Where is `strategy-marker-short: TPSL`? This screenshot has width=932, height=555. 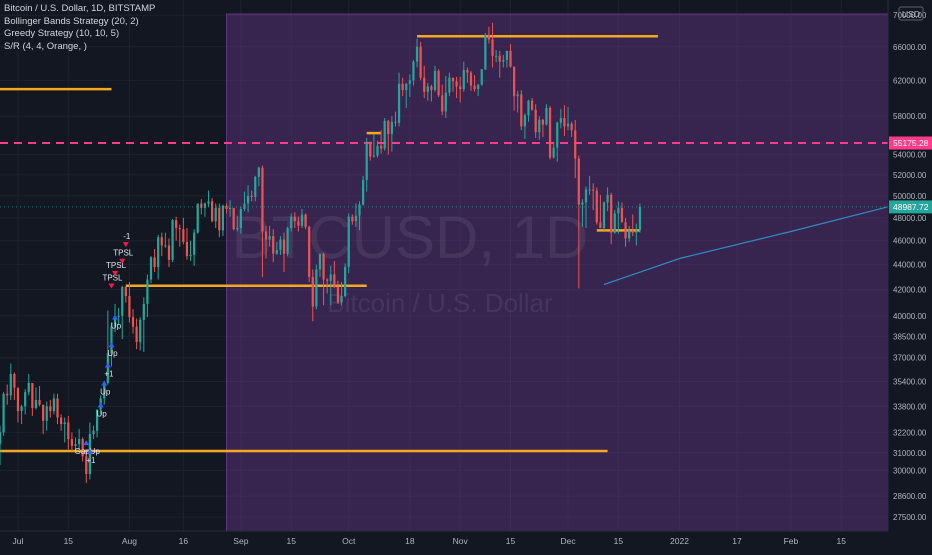
strategy-marker-short: TPSL is located at coordinates (112, 281).